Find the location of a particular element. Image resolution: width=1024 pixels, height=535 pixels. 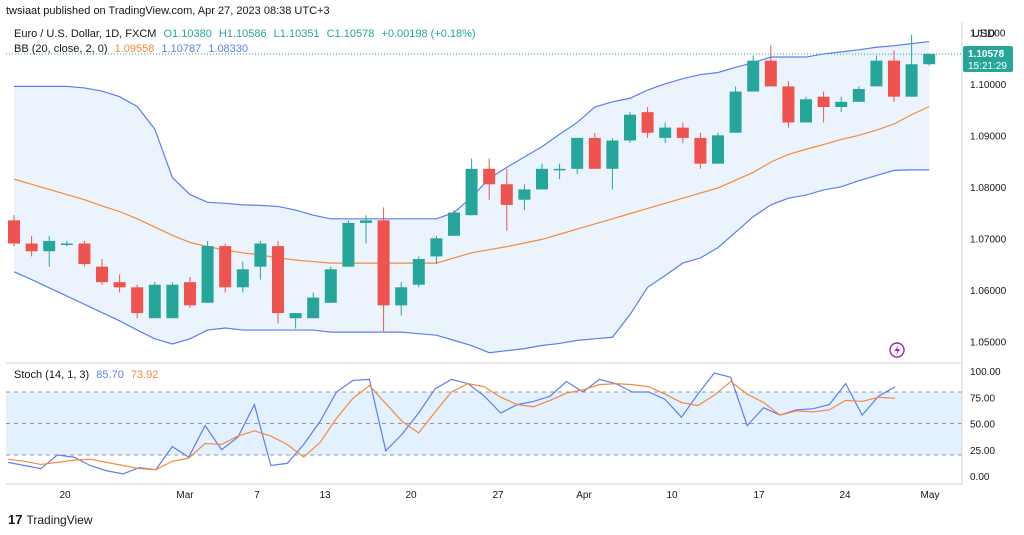

stoch-tick-label: 0.00 is located at coordinates (980, 477).